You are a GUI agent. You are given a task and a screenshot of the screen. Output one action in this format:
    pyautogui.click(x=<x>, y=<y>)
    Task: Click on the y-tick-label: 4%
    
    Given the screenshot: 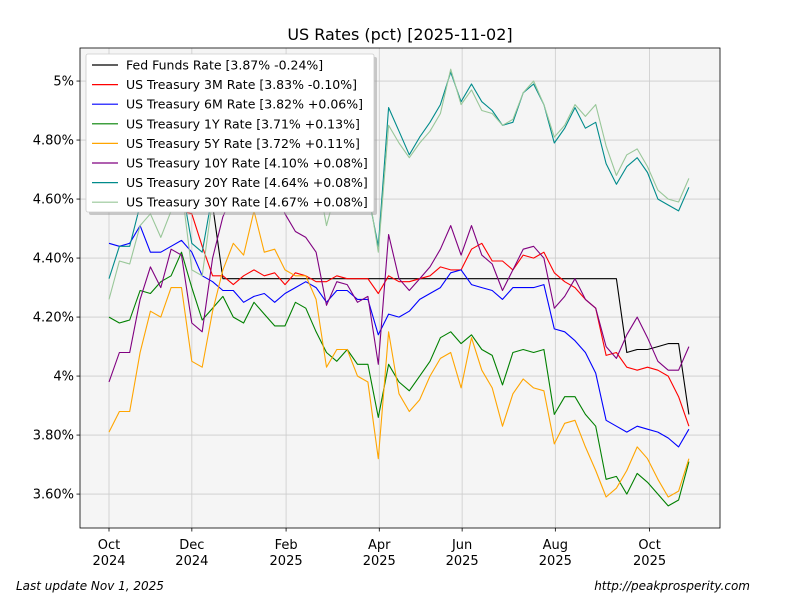 What is the action you would take?
    pyautogui.click(x=63, y=377)
    